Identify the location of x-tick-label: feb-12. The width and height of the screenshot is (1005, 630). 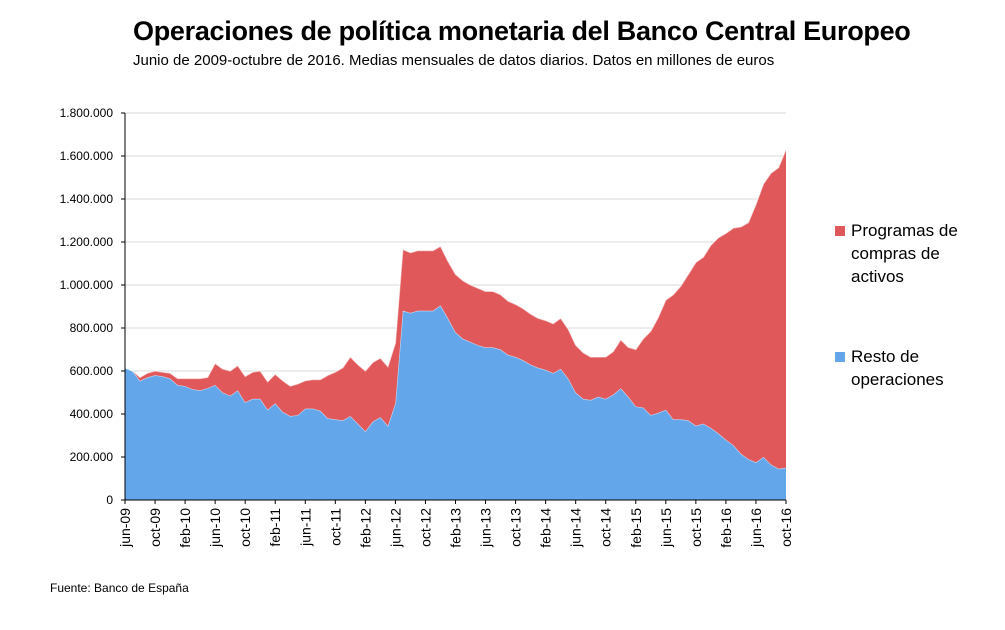
(365, 528).